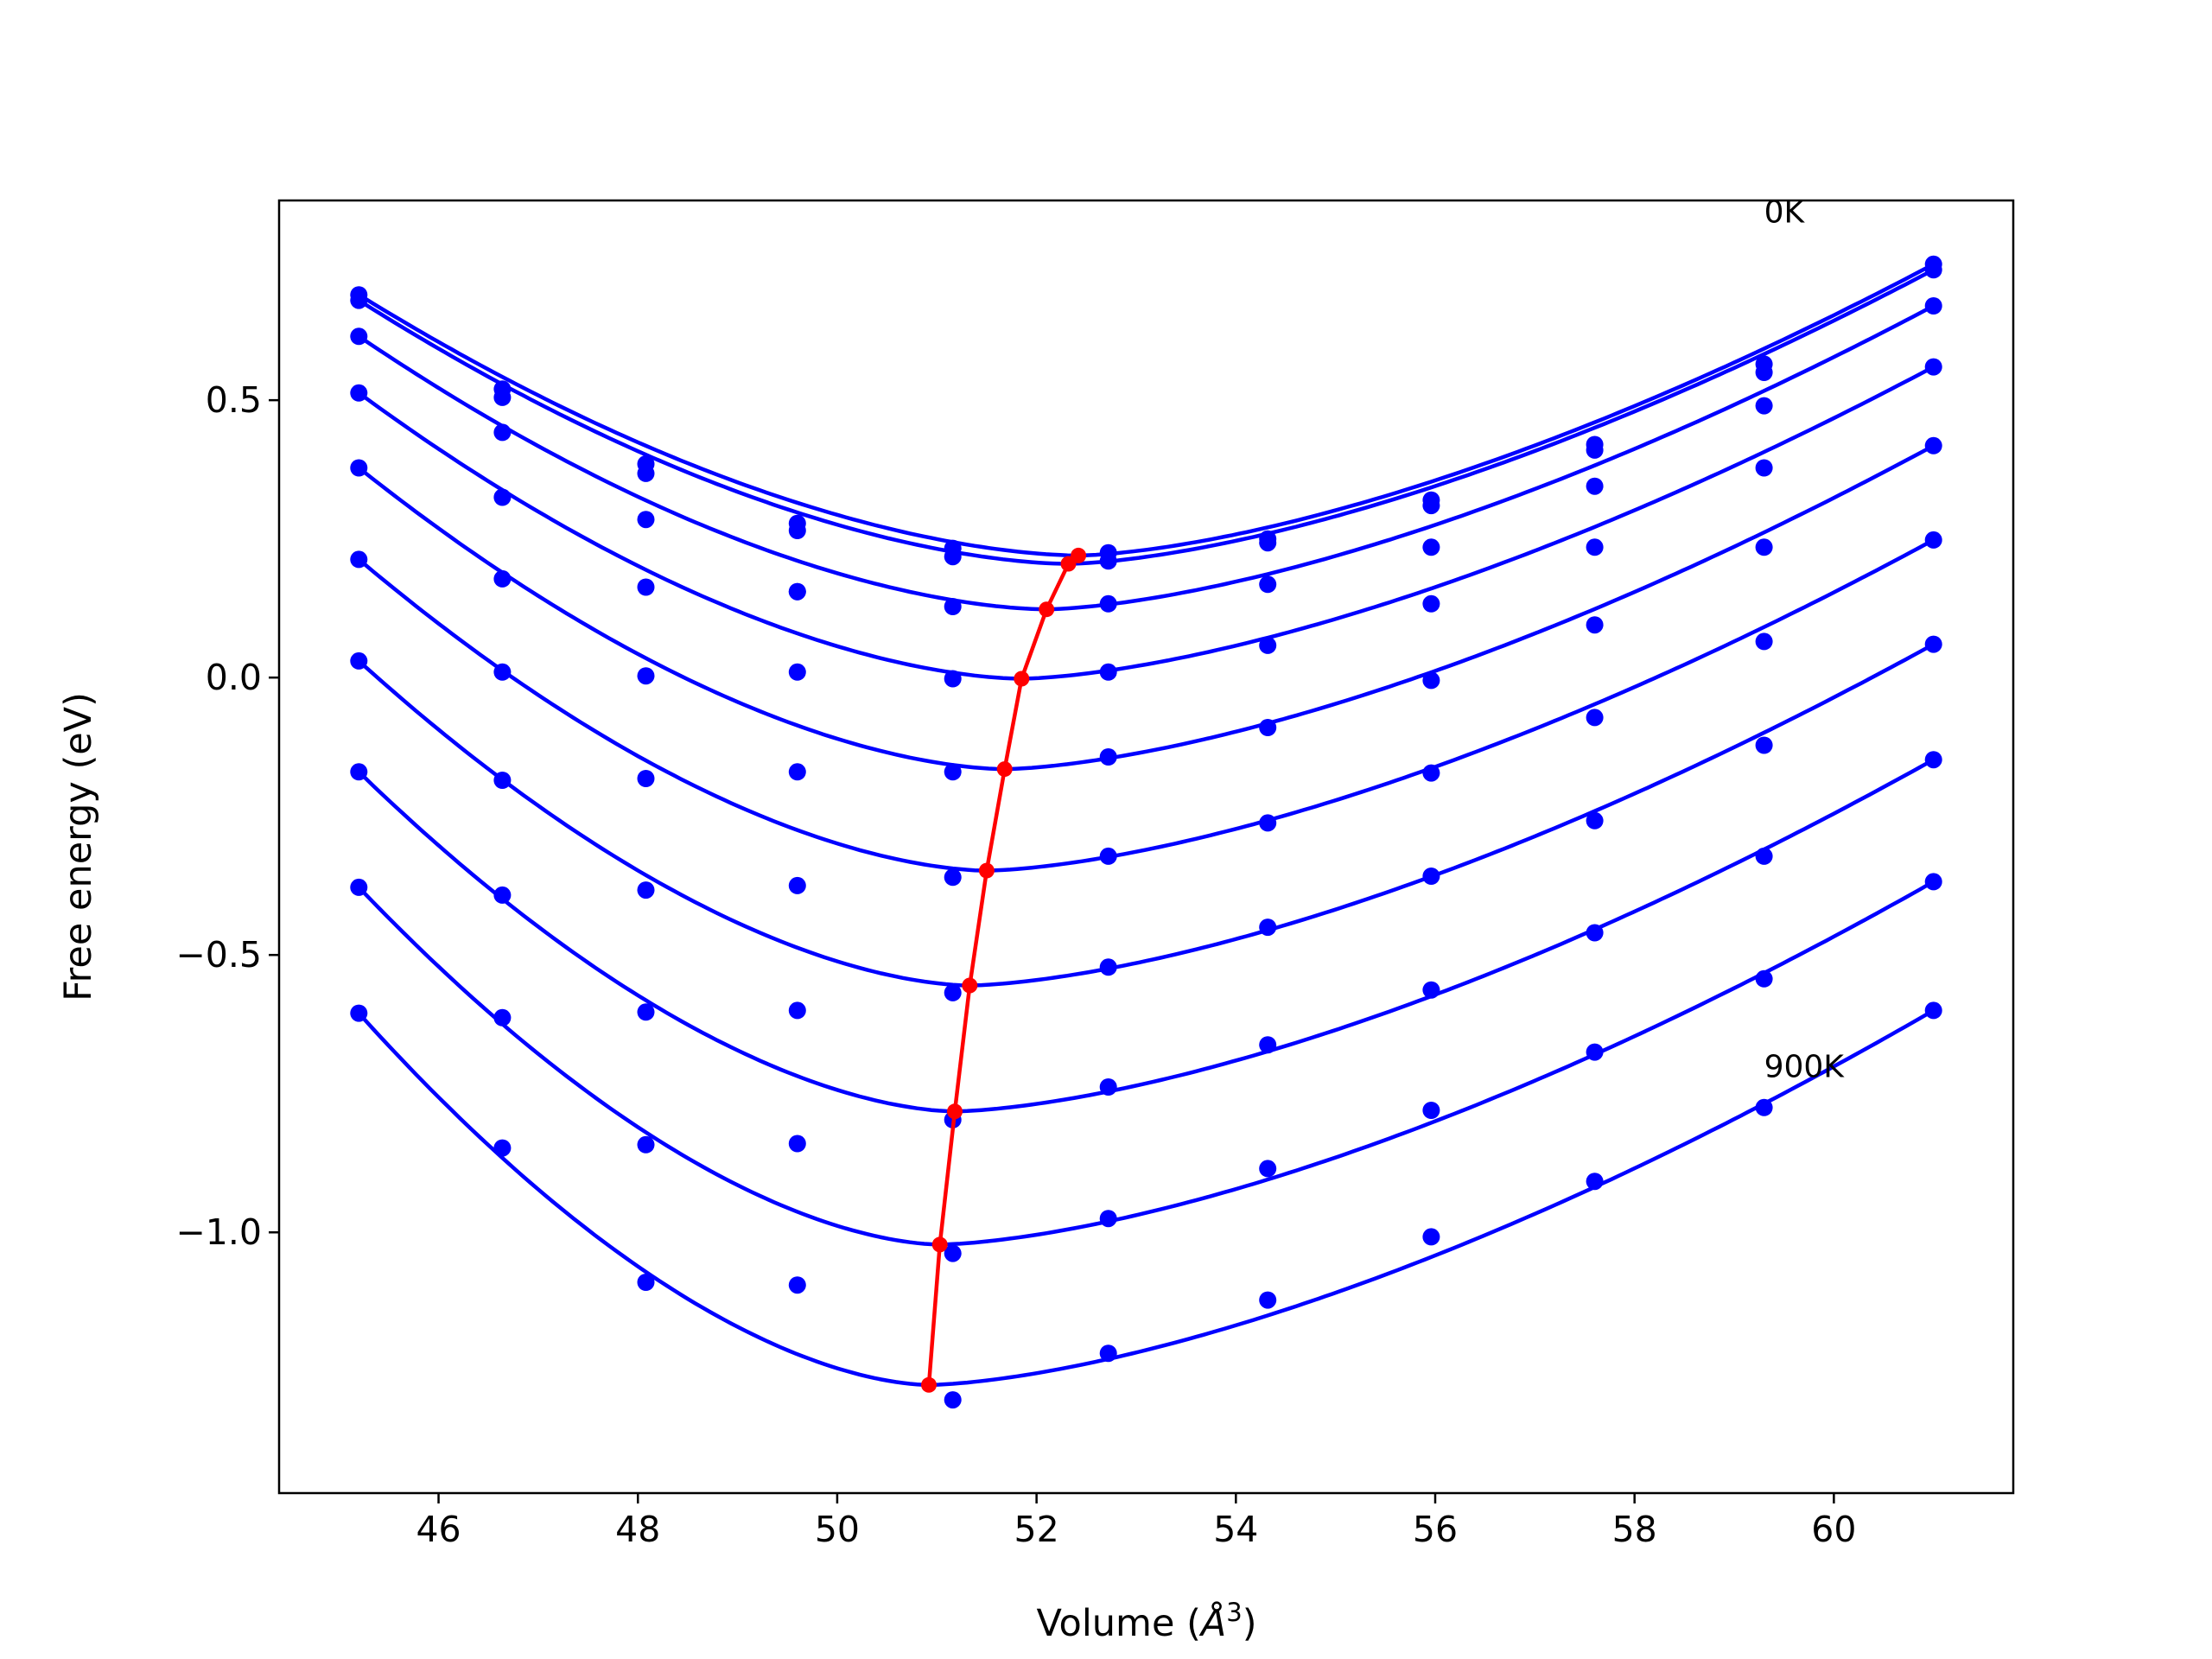 This screenshot has height=1659, width=2212. What do you see at coordinates (1634, 1529) in the screenshot?
I see `x-tick-label: 58` at bounding box center [1634, 1529].